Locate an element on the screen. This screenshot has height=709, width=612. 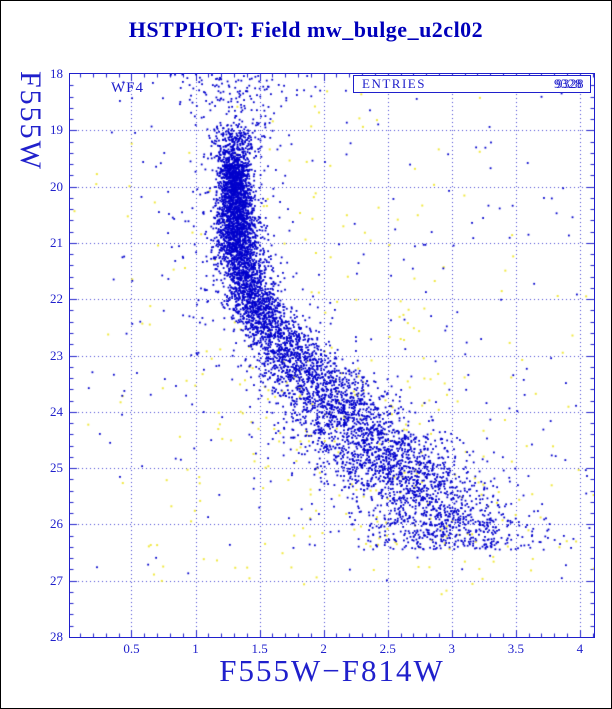
x-tick-label: 1 is located at coordinates (195, 648).